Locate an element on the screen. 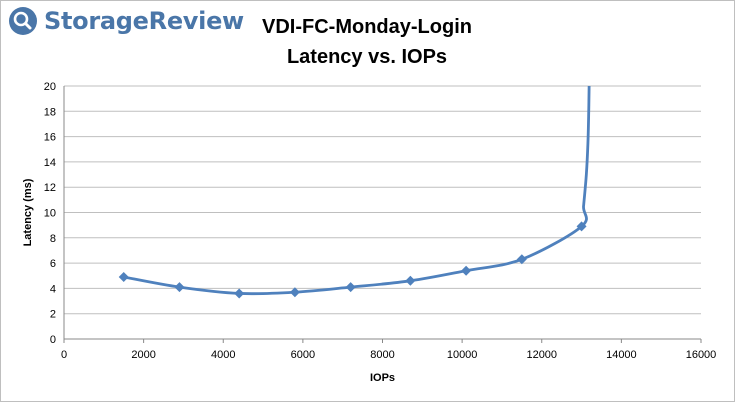  y-tick-label-2: 2 is located at coordinates (53, 315).